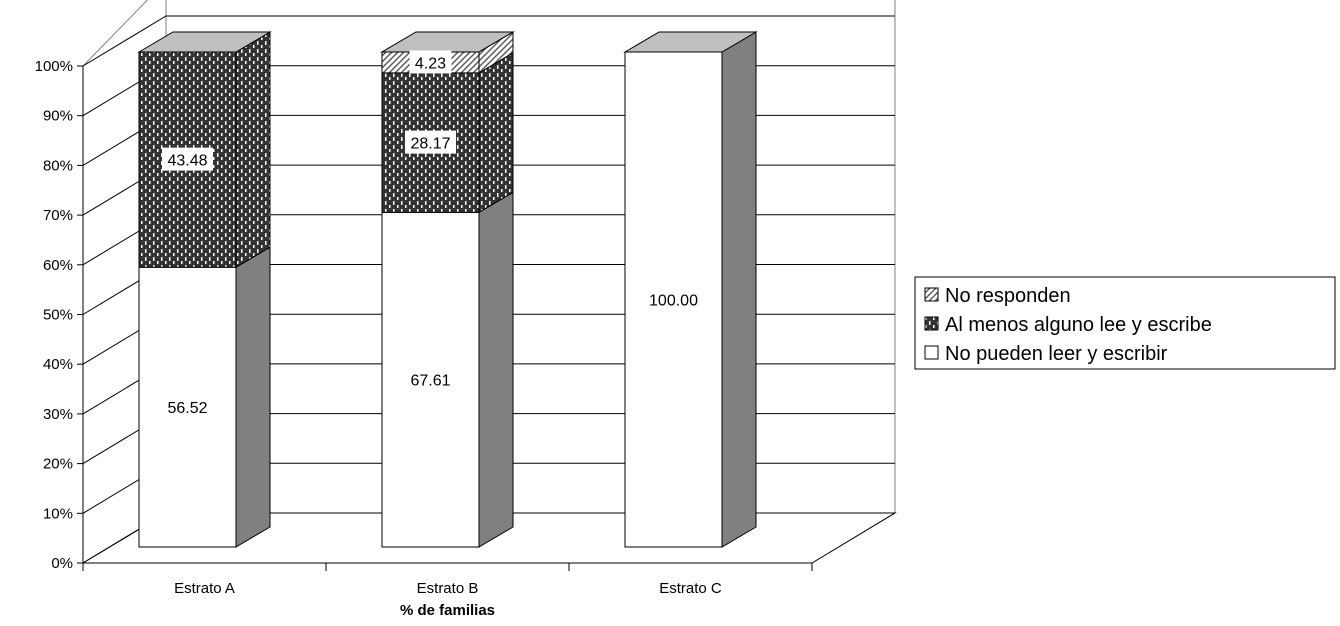  I want to click on y-tick-label: 80%, so click(58, 165).